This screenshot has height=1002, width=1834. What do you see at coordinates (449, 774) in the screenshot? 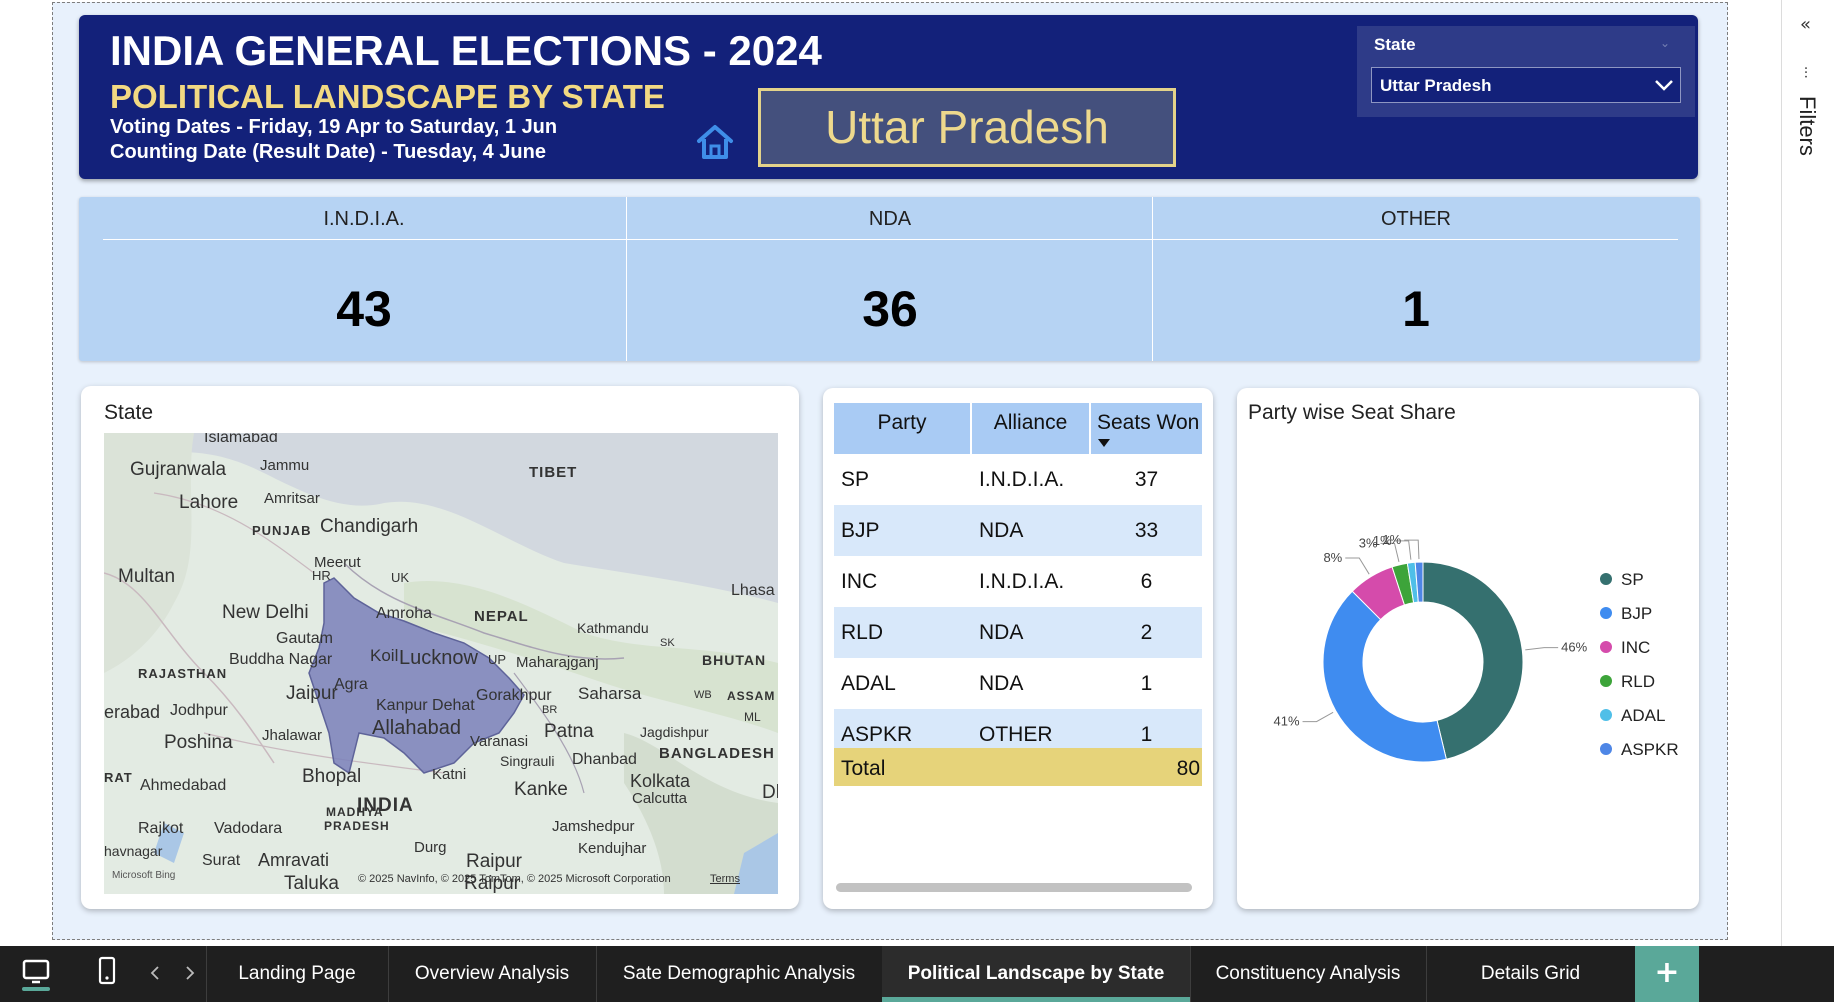
I see `map-label: Katni` at bounding box center [449, 774].